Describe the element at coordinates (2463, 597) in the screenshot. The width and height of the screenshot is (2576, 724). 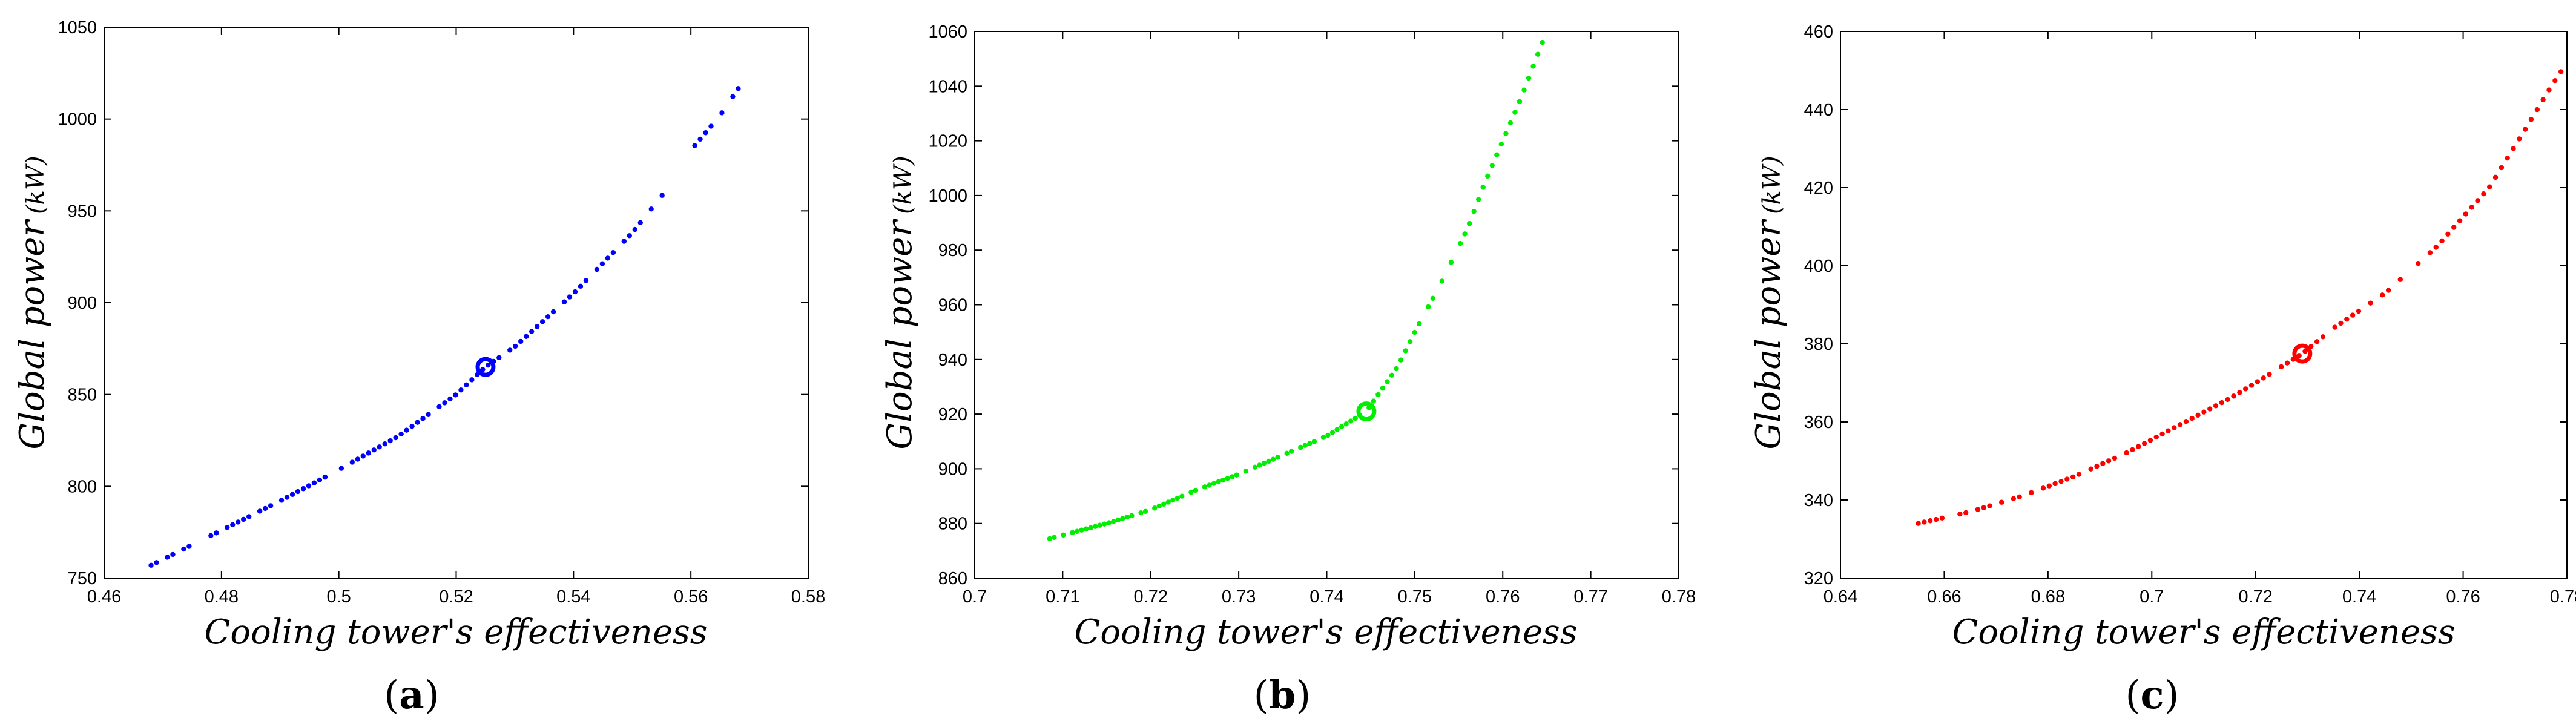
I see `x-tick-label-c: 0.76` at that location.